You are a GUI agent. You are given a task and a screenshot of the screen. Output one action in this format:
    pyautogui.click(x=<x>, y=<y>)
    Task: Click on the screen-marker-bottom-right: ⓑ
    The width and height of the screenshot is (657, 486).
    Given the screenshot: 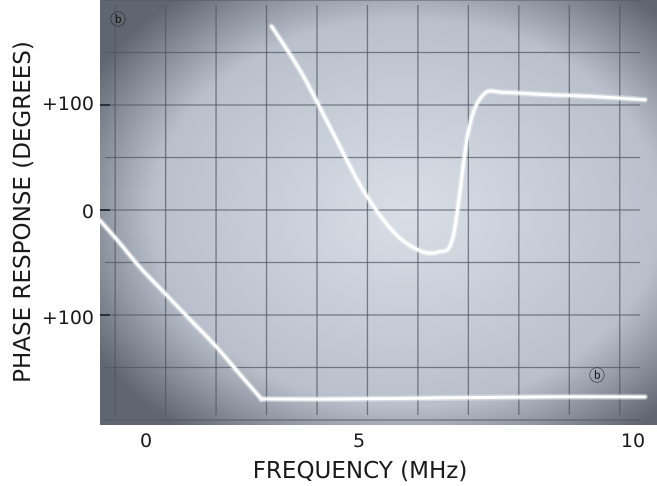 What is the action you would take?
    pyautogui.click(x=597, y=375)
    